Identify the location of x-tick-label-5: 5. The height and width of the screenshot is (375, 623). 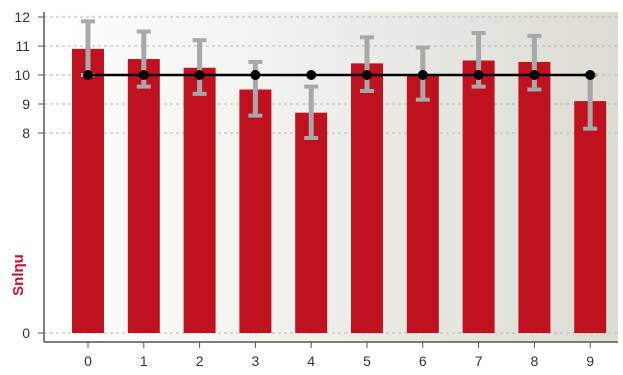
(367, 361).